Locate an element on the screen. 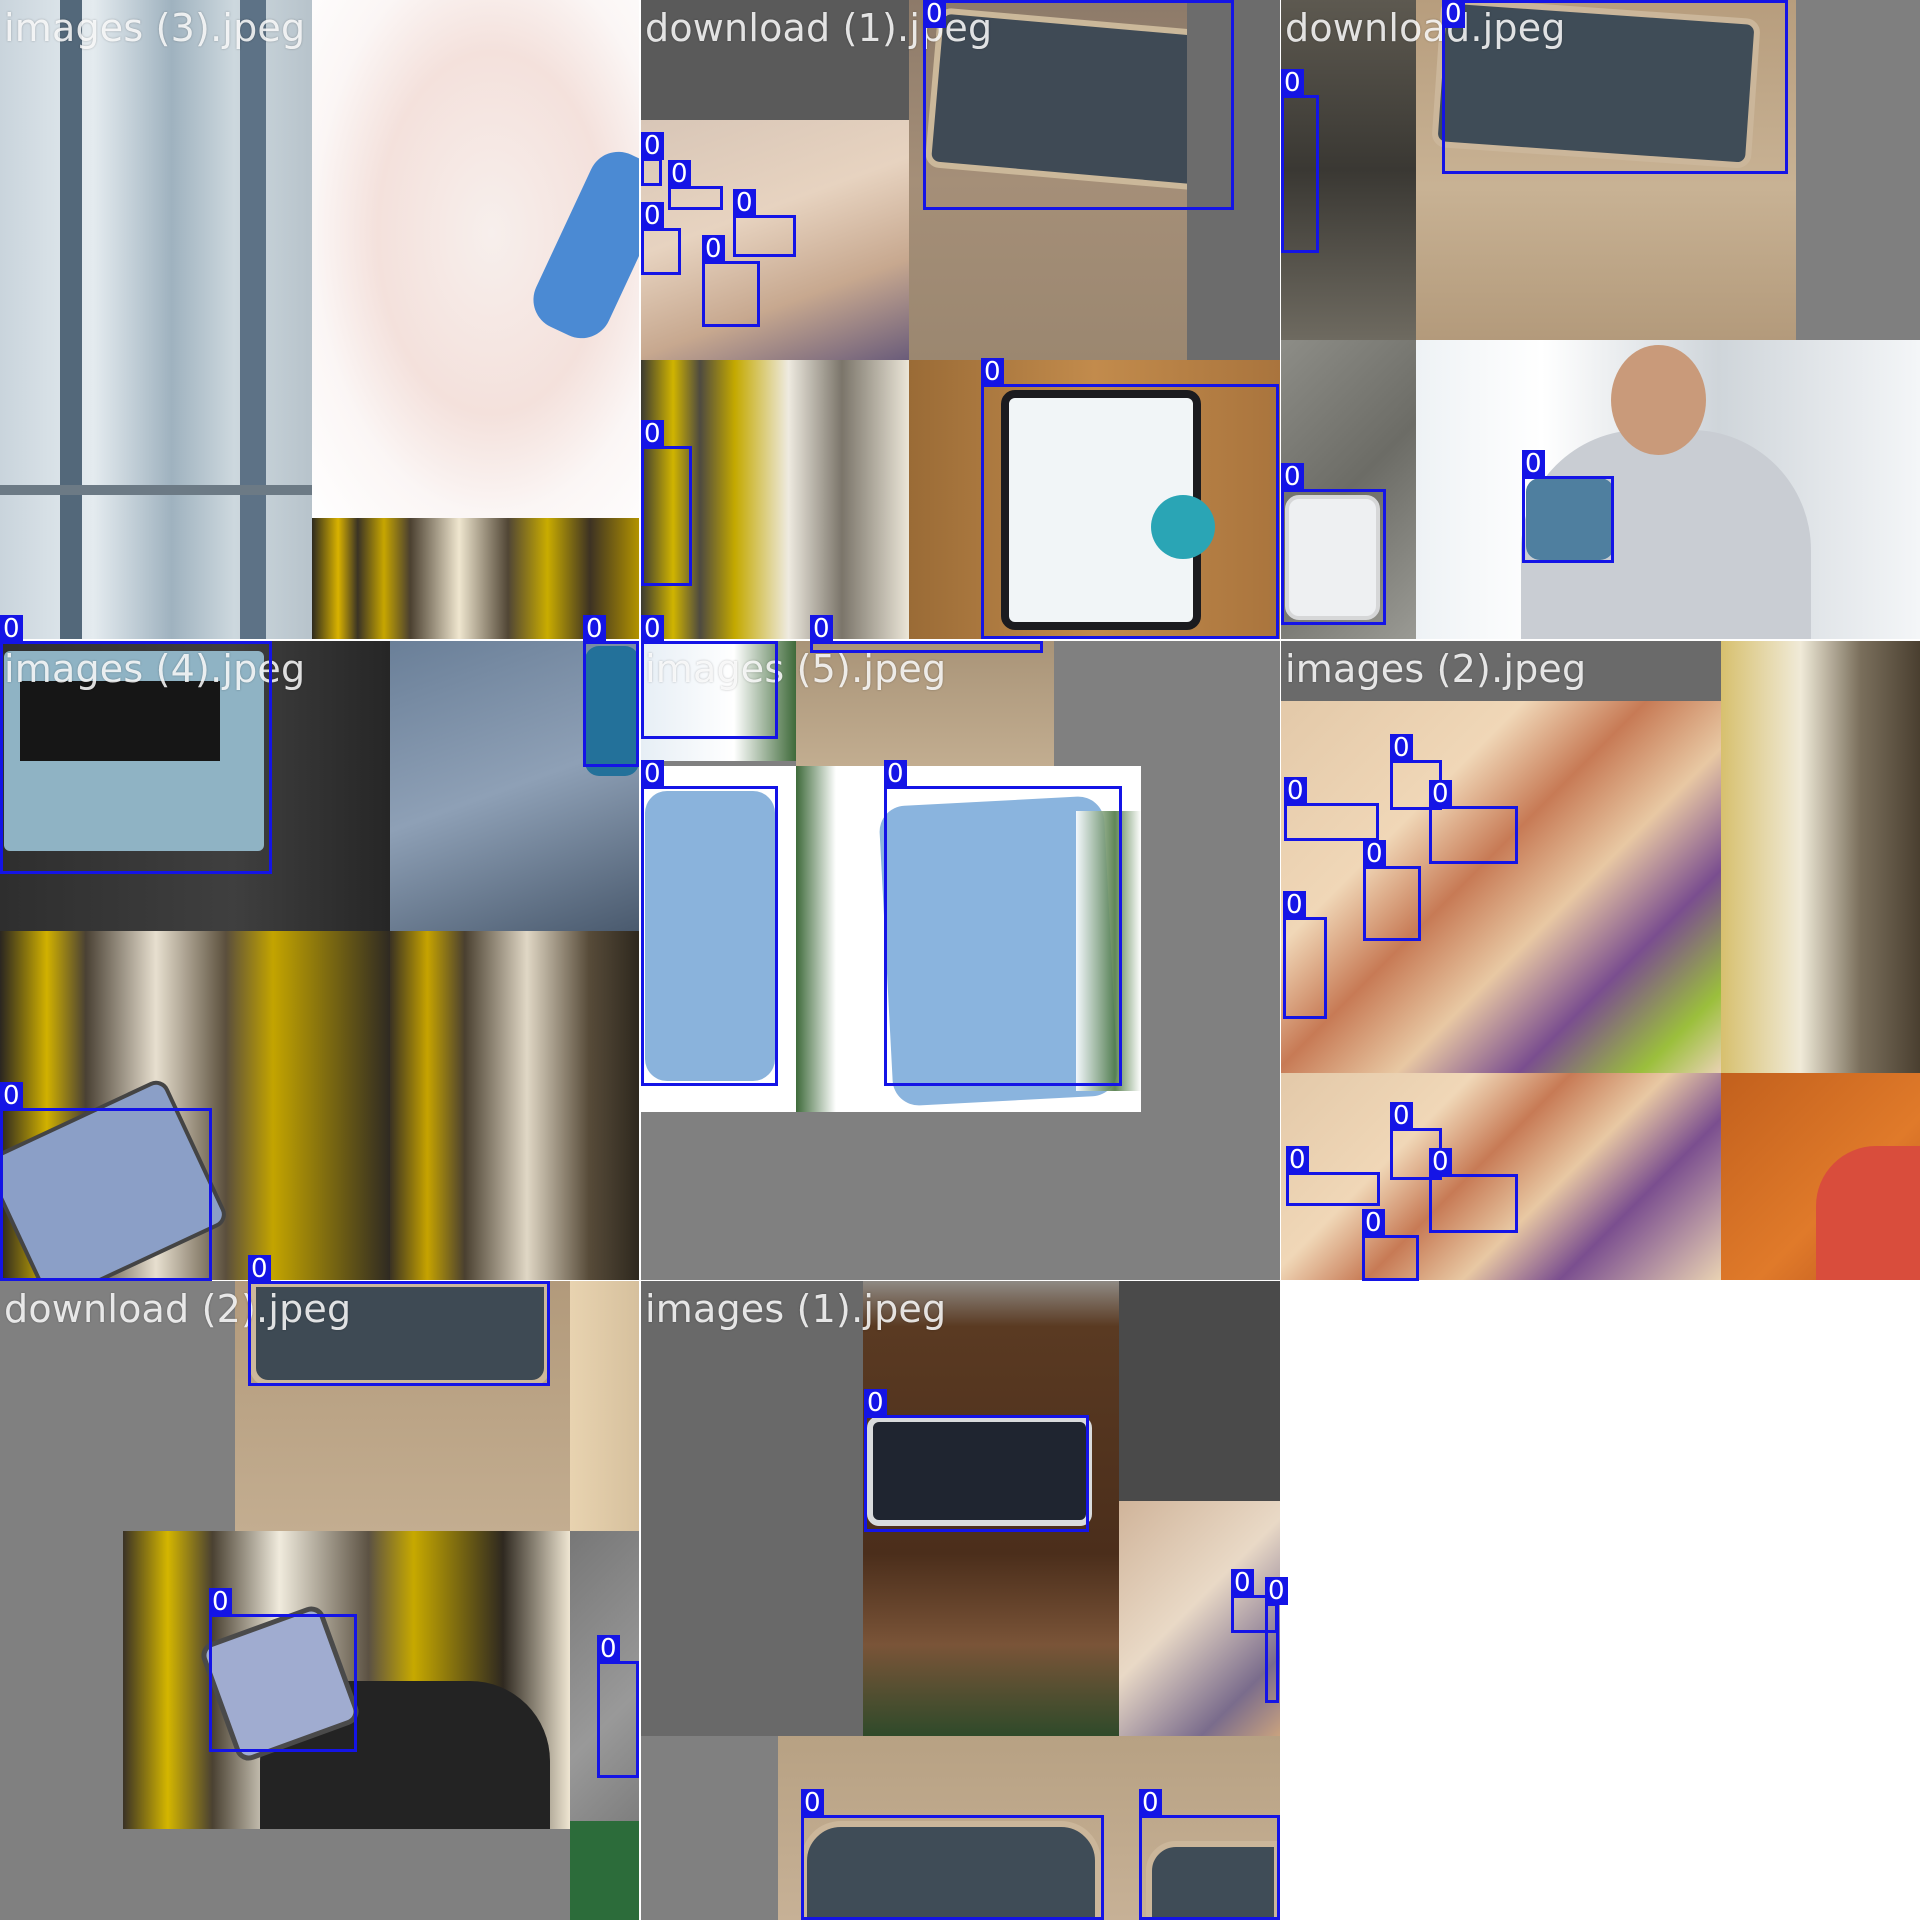 The image size is (1920, 1920). filename-label: images (3).jpeg is located at coordinates (155, 28).